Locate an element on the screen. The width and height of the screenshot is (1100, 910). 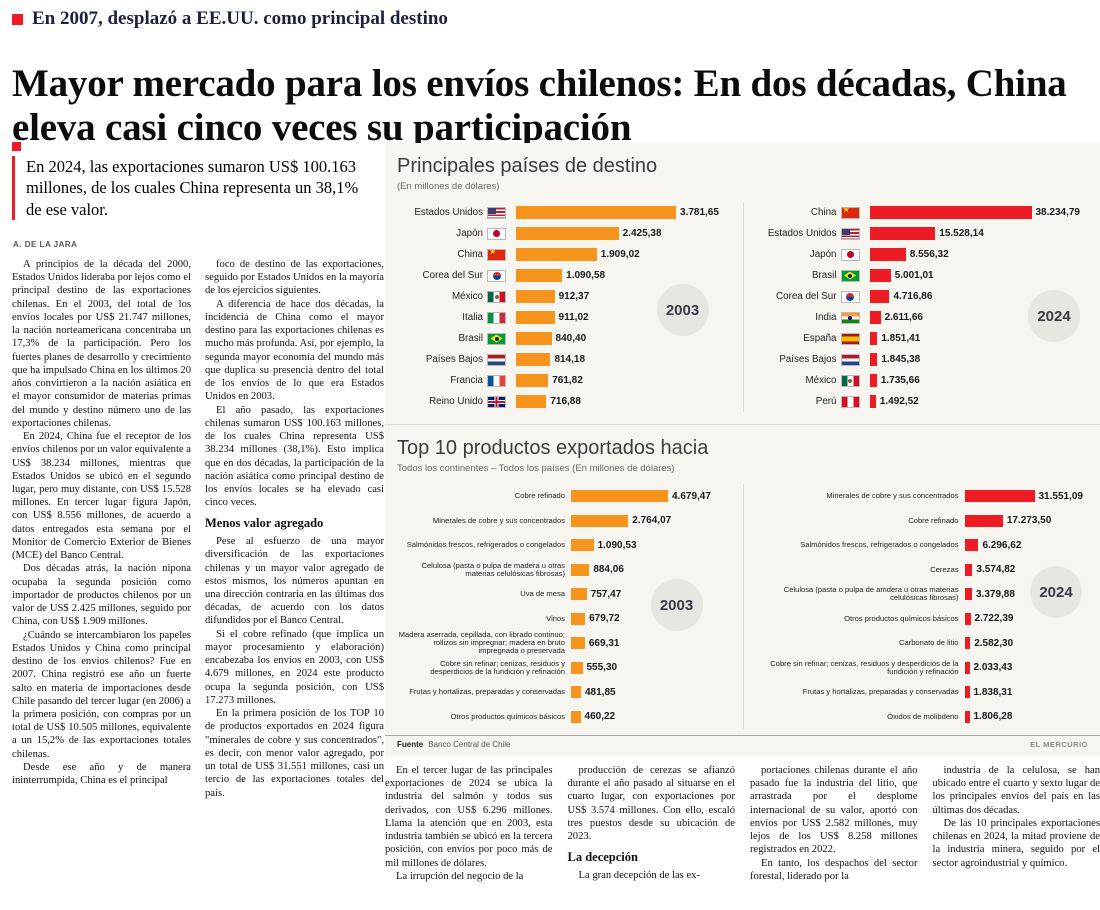
value-label: 460,22 is located at coordinates (600, 717).